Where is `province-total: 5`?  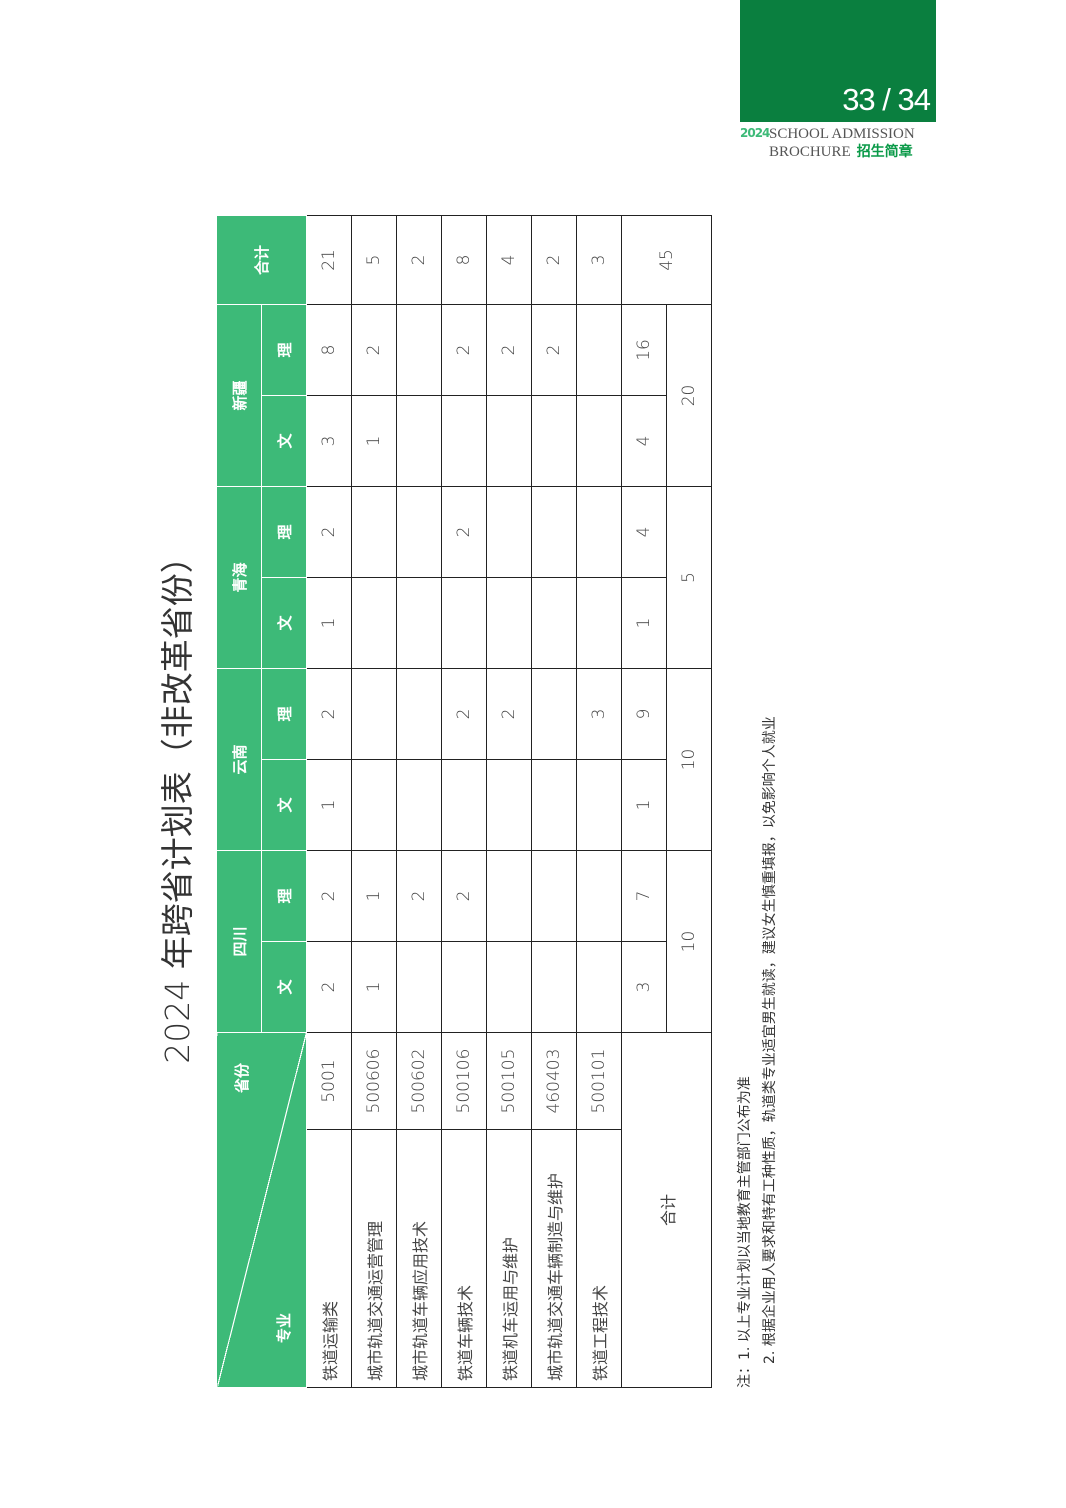
province-total: 5 is located at coordinates (689, 577).